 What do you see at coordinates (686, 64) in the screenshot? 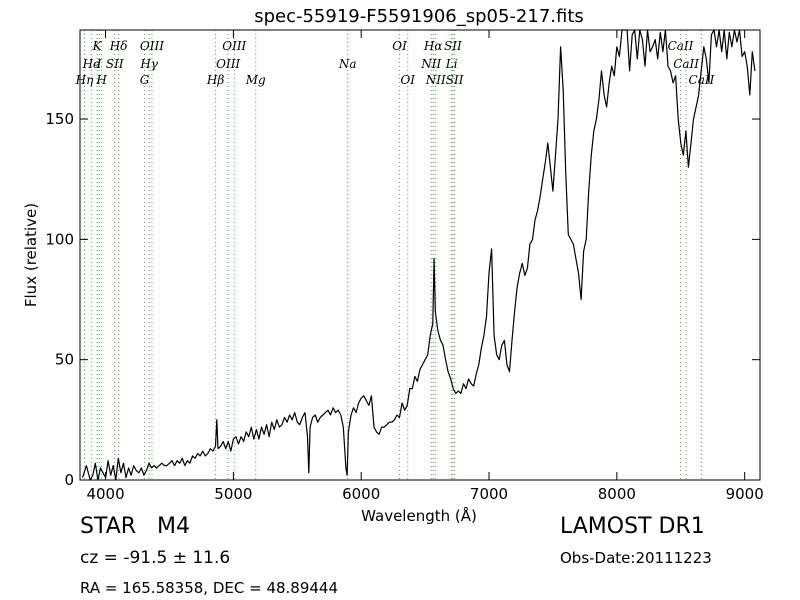
I see `marker-label-24: CaII` at bounding box center [686, 64].